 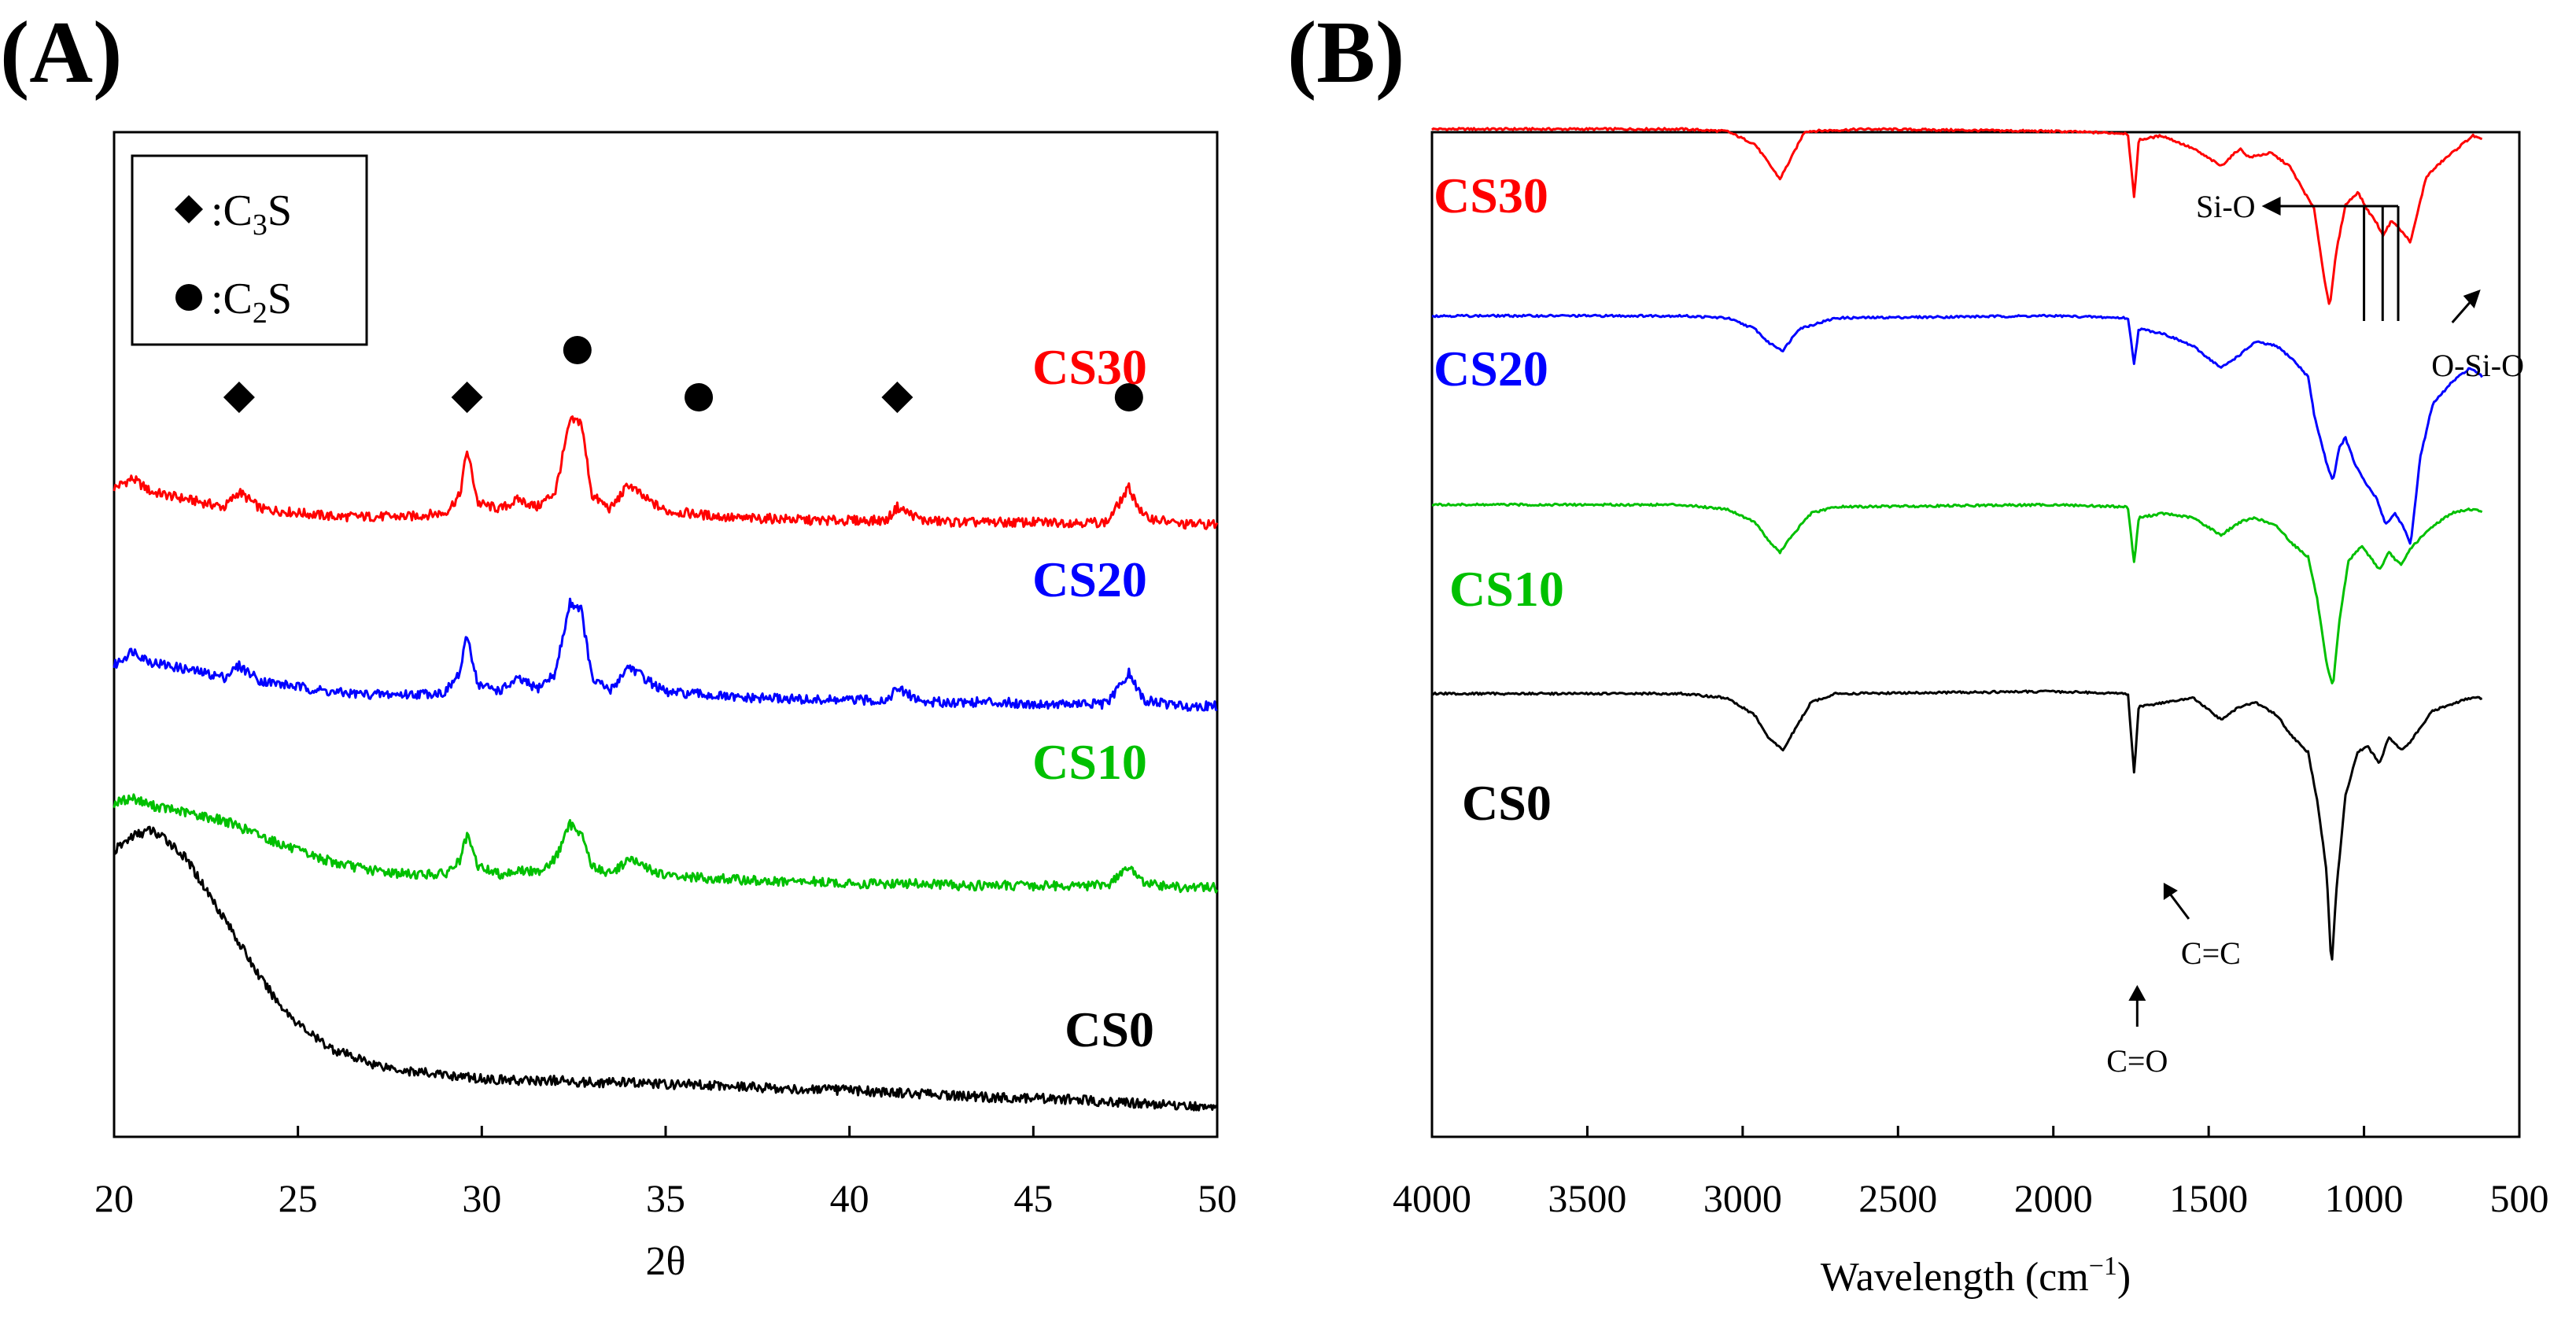 I want to click on panel-b-x-axis-title: Wavelength (cm−1), so click(x=1976, y=1276).